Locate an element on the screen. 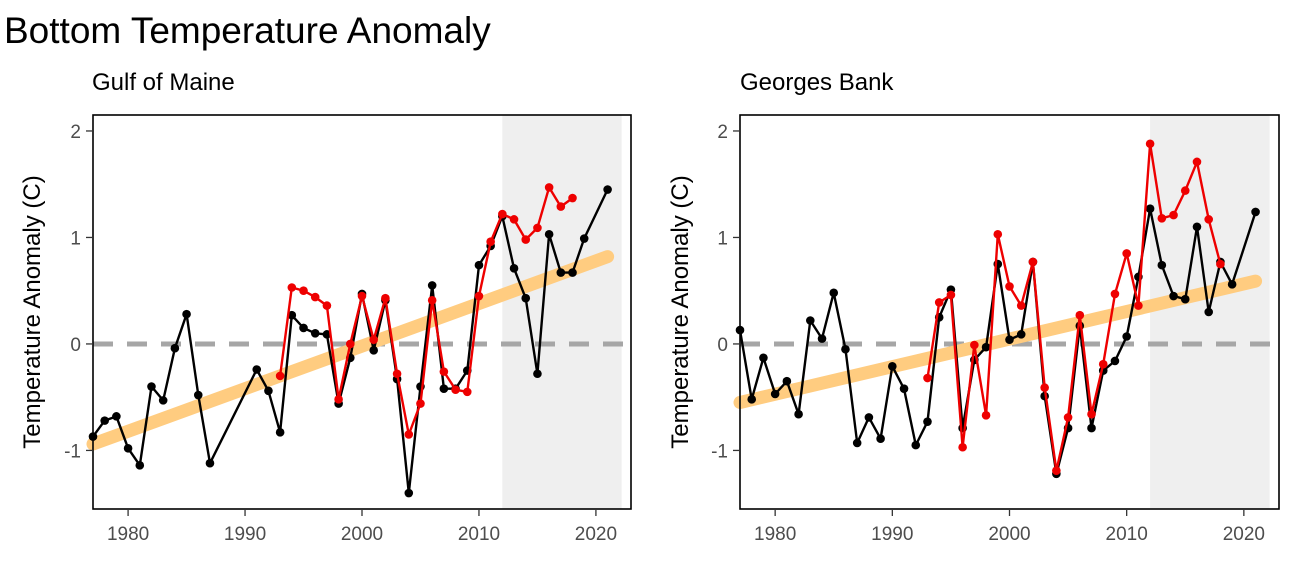  y-axis-label: Temperature Anomaly (C) is located at coordinates (680, 311).